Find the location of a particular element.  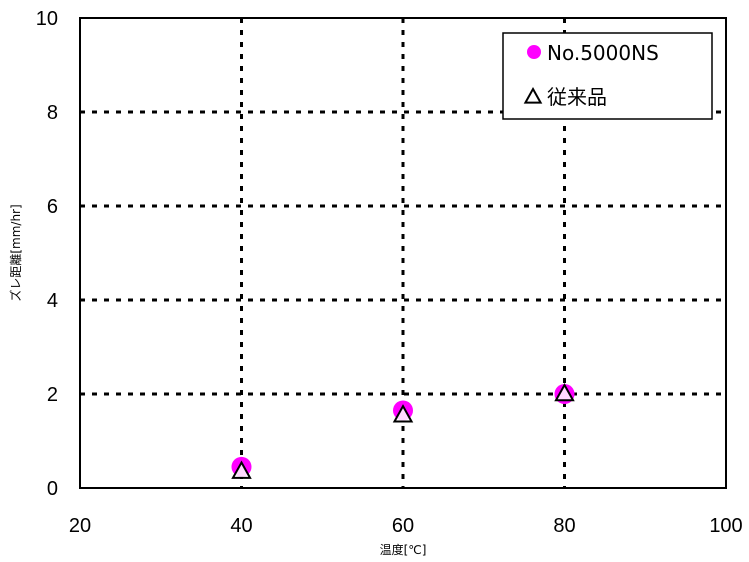

y-axis-label: ズレ距離[mm/hr] is located at coordinates (15, 252).